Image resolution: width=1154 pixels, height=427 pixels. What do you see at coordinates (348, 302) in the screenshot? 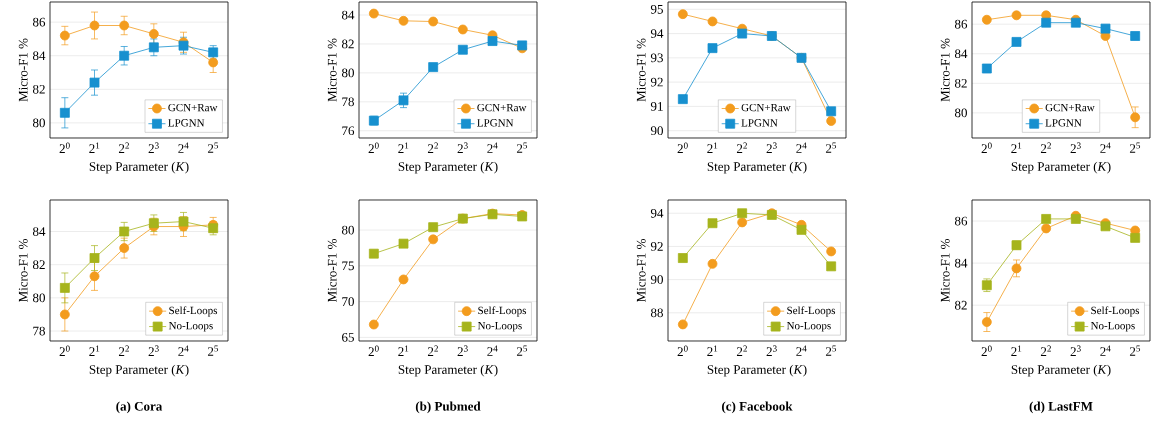
I see `y-tick-label: 70` at bounding box center [348, 302].